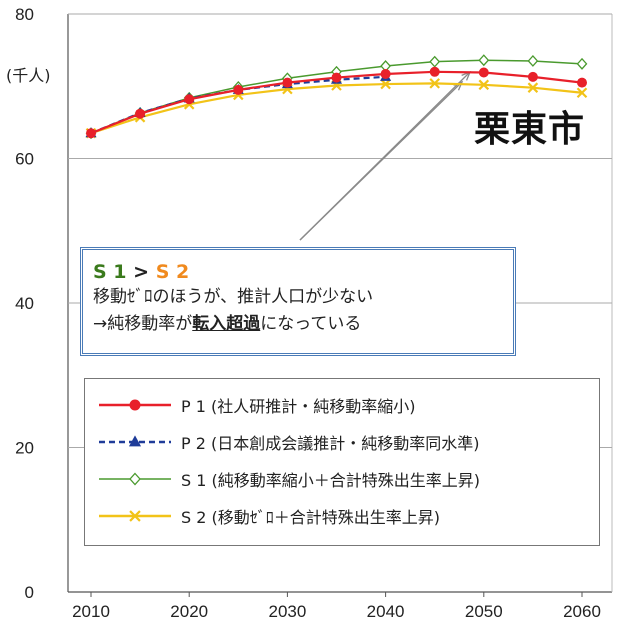 Image resolution: width=620 pixels, height=622 pixels. I want to click on series-lines, so click(336, 97).